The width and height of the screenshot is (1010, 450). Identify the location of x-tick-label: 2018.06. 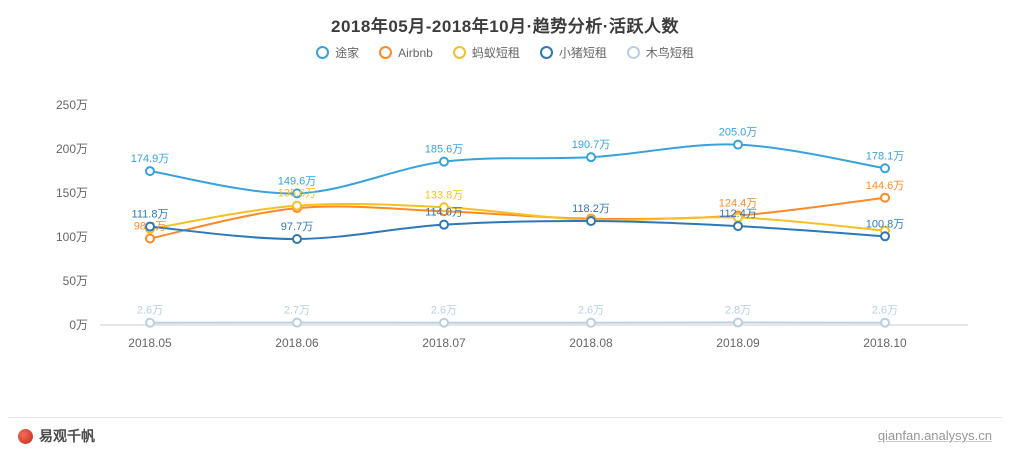
(297, 343).